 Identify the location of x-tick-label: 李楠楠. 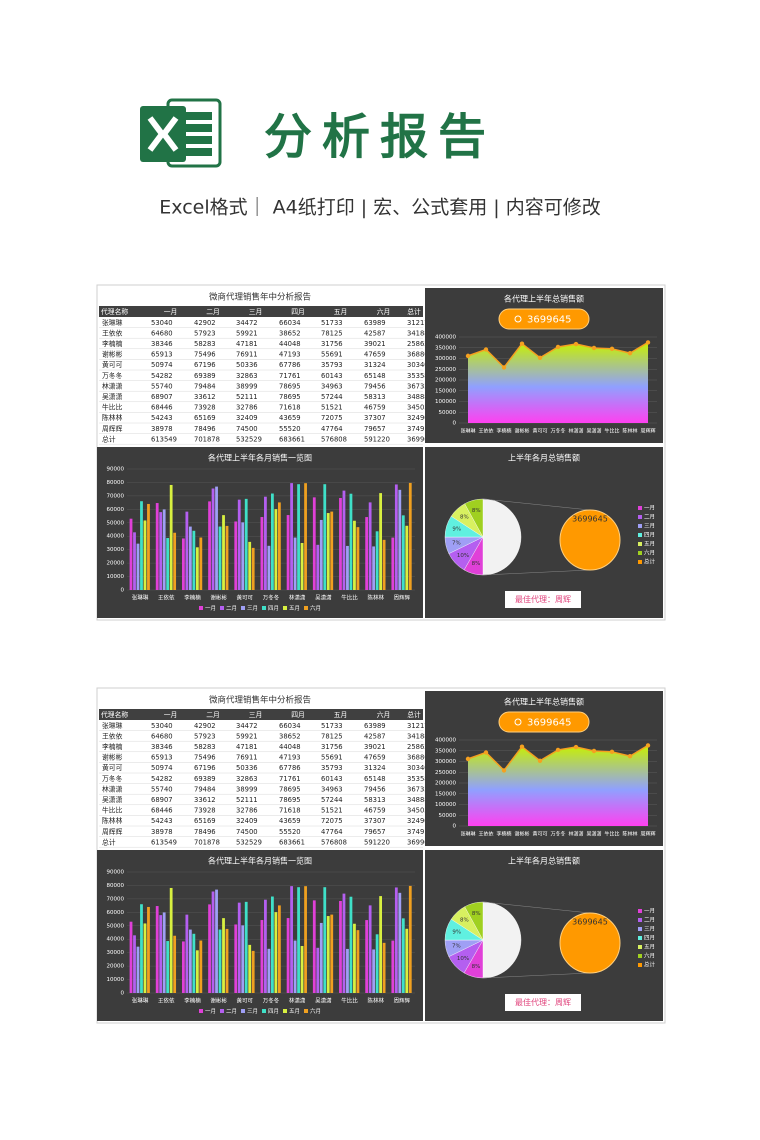
(192, 1001).